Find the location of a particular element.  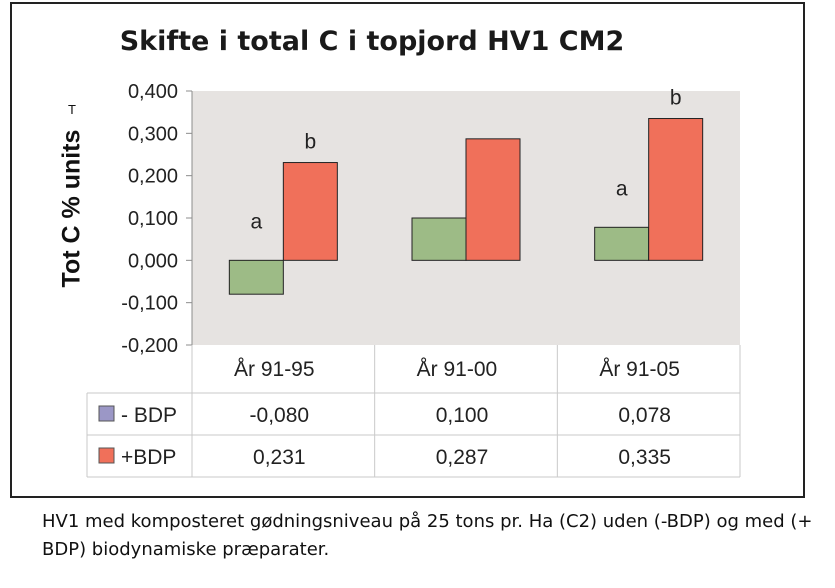

table-value: 0,335 is located at coordinates (644, 457).